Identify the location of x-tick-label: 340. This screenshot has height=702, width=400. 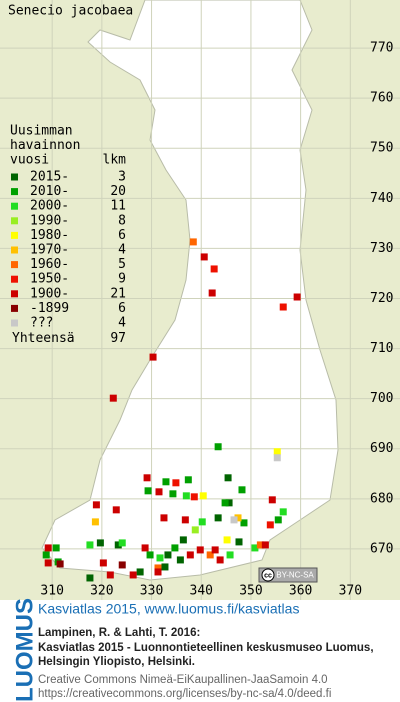
(201, 591).